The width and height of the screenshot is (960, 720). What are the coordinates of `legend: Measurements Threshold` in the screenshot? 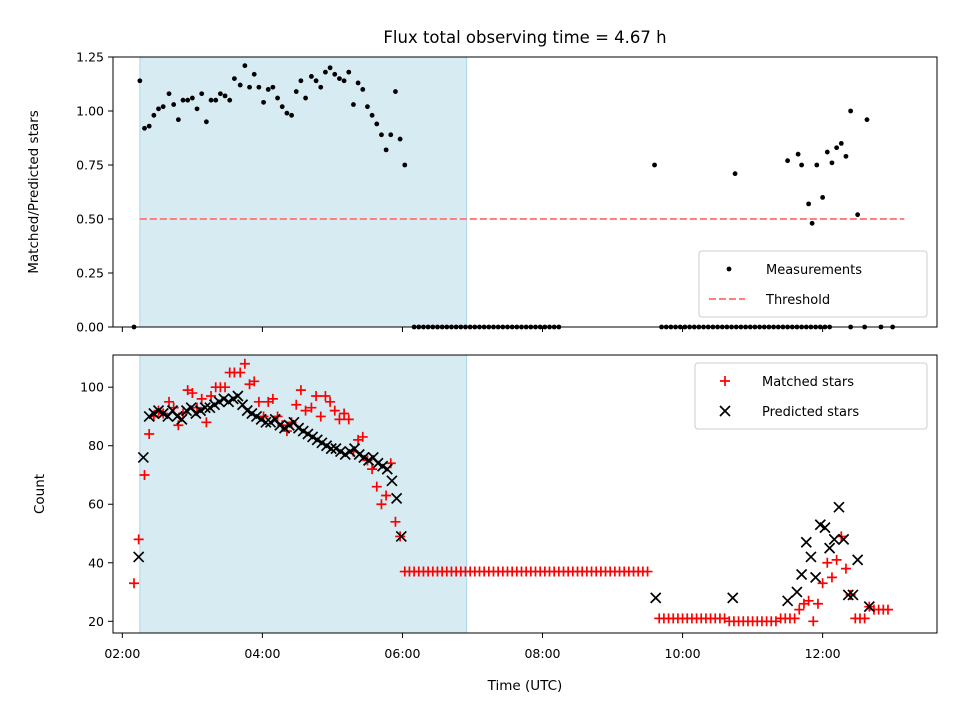 It's located at (813, 284).